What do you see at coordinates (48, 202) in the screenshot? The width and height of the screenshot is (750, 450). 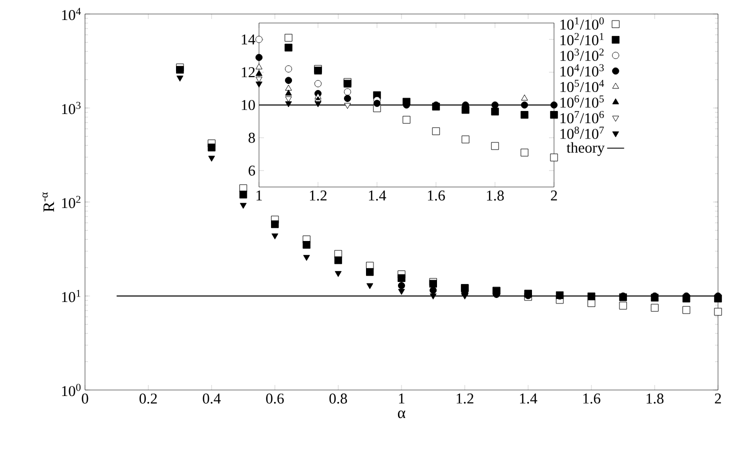 I see `y-axis-title: R$^{-α}$` at bounding box center [48, 202].